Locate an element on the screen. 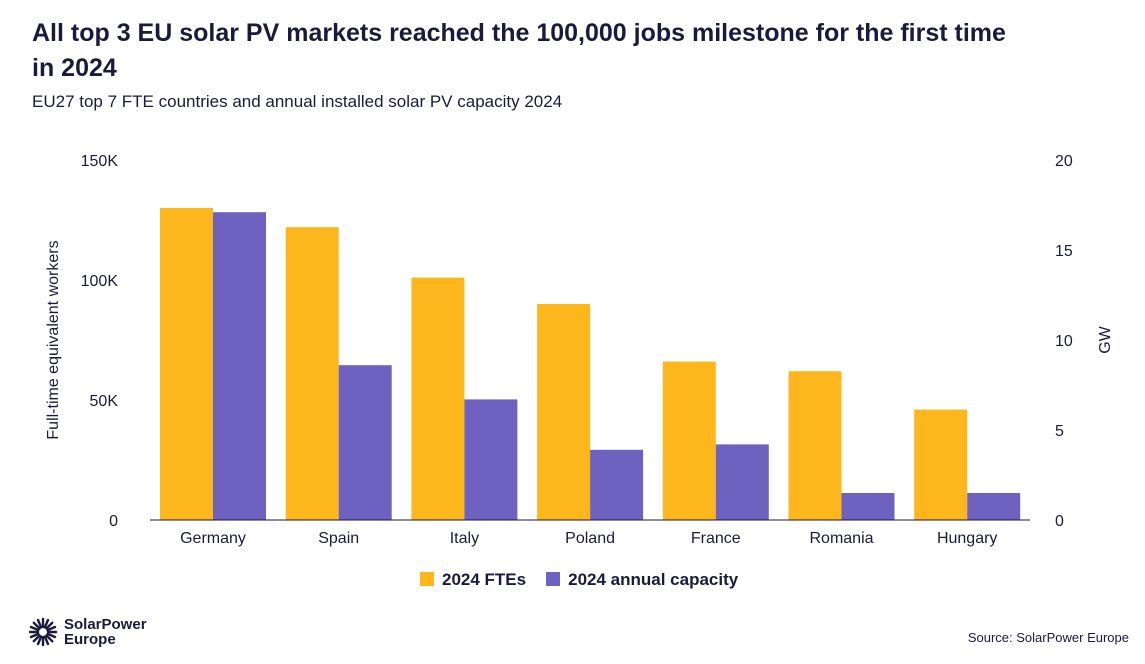  legend-swatch-capacity is located at coordinates (553, 579).